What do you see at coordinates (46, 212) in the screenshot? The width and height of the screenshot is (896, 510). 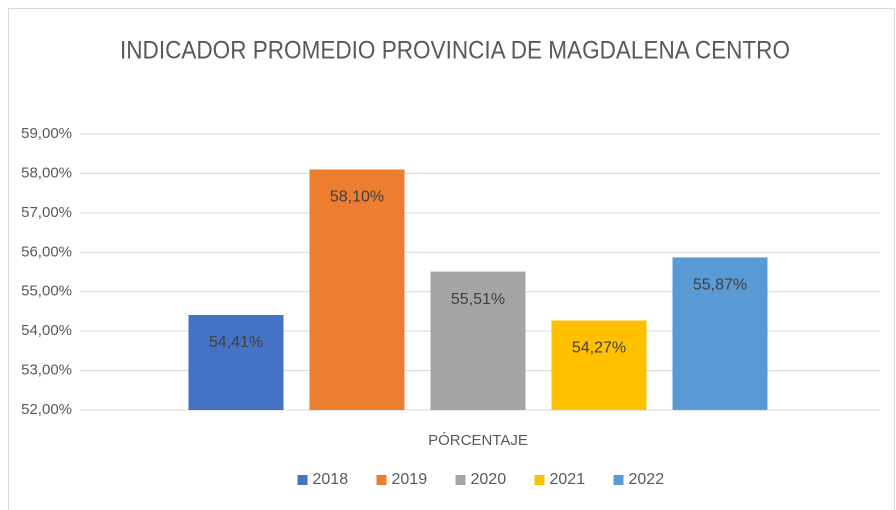 I see `y-tick-label: 57,00%` at bounding box center [46, 212].